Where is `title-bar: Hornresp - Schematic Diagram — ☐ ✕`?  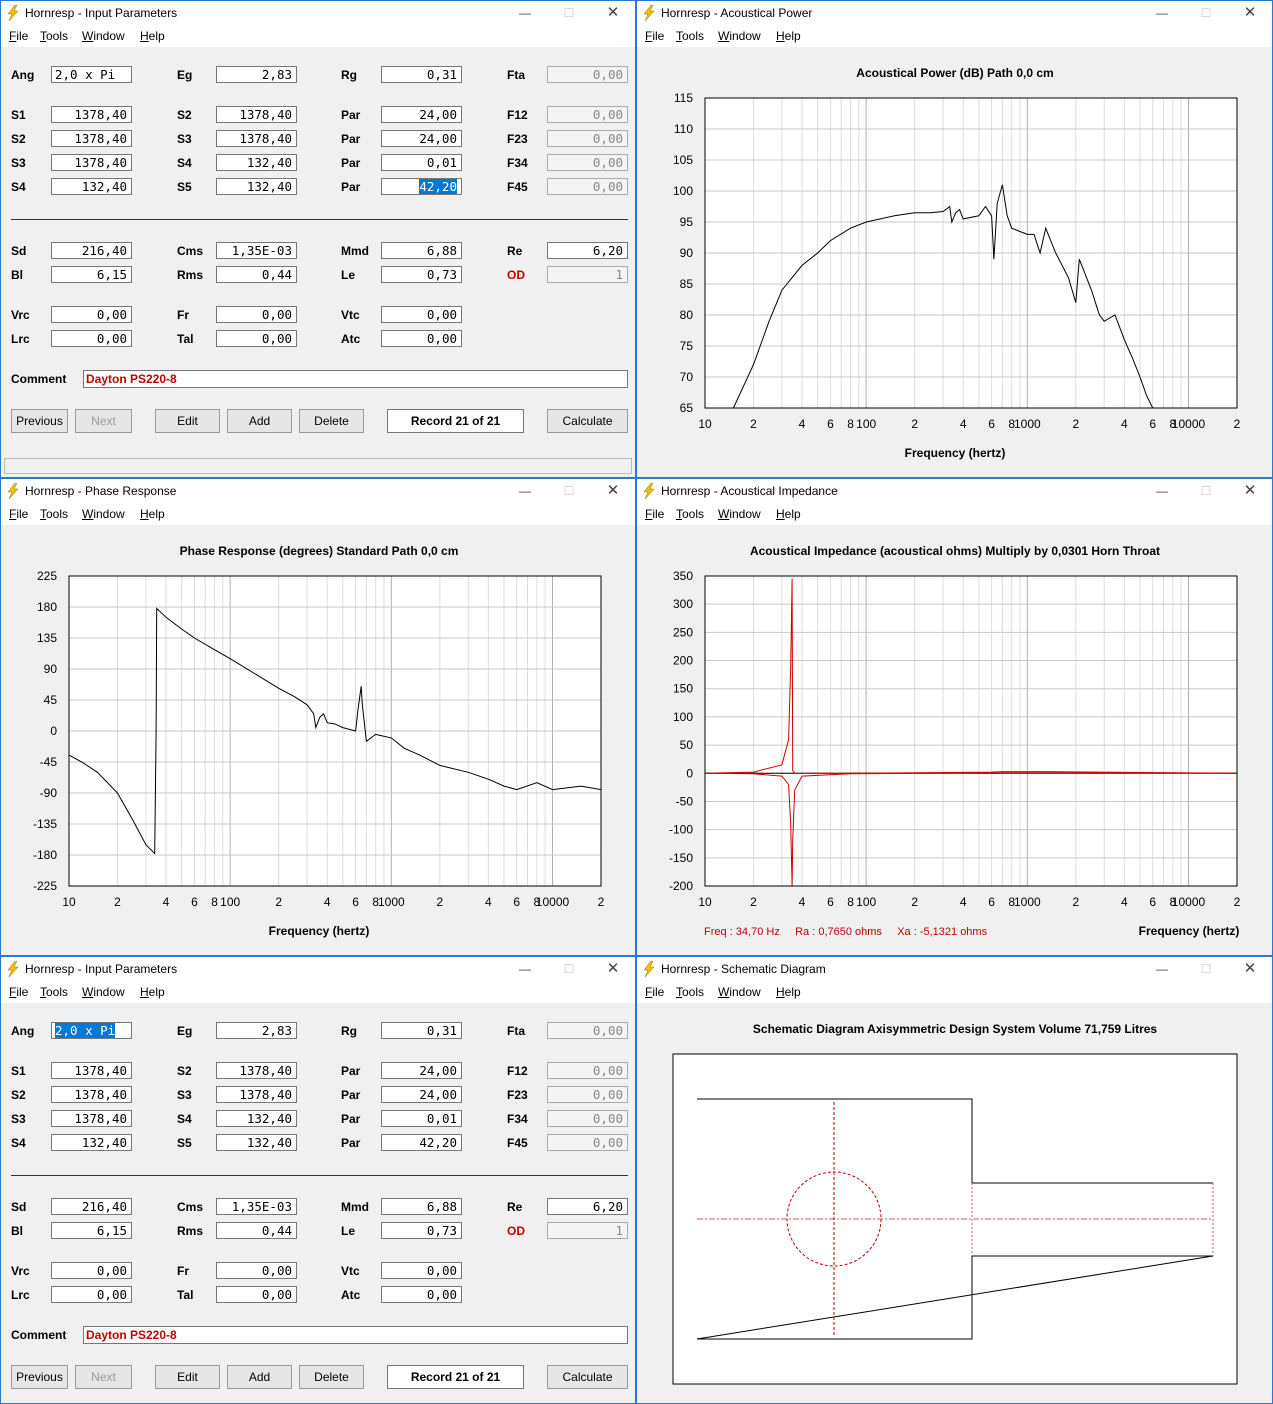 title-bar: Hornresp - Schematic Diagram — ☐ ✕ is located at coordinates (954, 969).